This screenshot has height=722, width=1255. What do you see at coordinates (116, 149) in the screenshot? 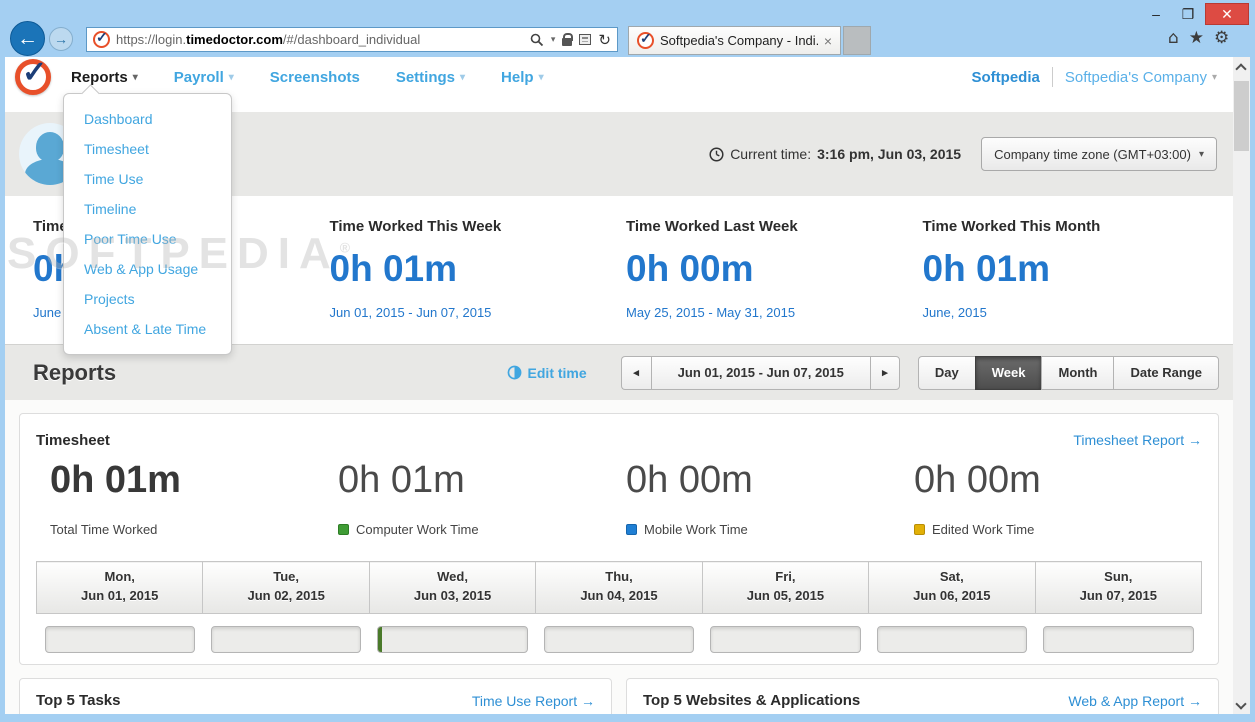
I see `menu-item-timesheet: Timesheet` at bounding box center [116, 149].